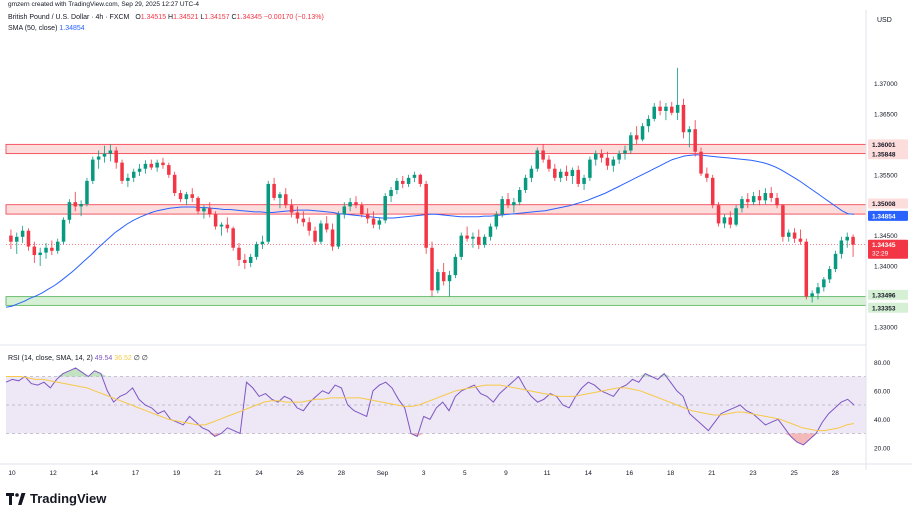  Describe the element at coordinates (884, 245) in the screenshot. I see `badge-last: 1.34345` at that location.